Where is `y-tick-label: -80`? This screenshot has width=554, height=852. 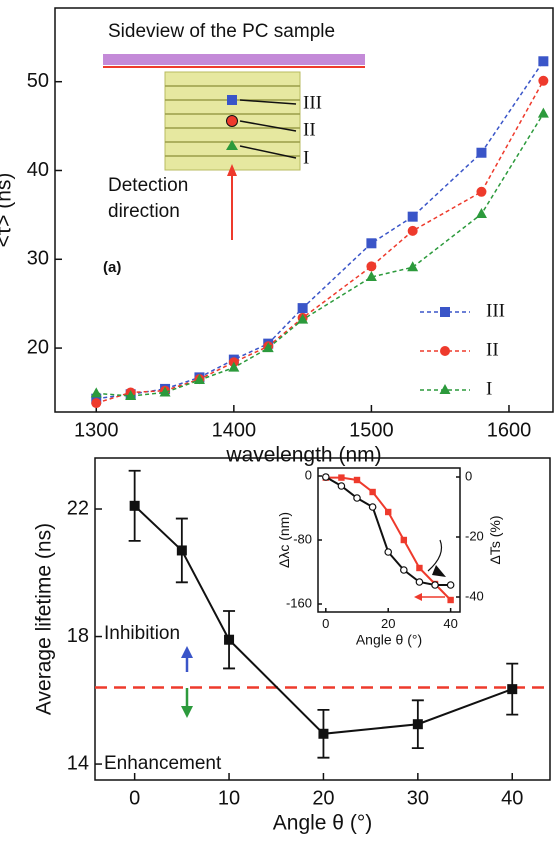 y-tick-label: -80 is located at coordinates (302, 538).